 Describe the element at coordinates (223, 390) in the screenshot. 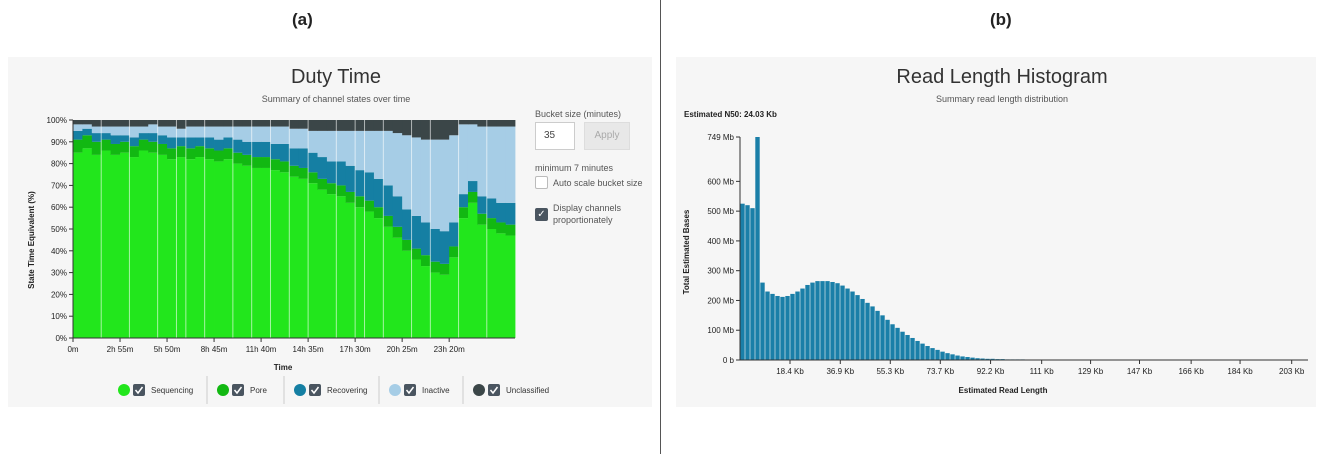

I see `legend-swatch-pore` at that location.